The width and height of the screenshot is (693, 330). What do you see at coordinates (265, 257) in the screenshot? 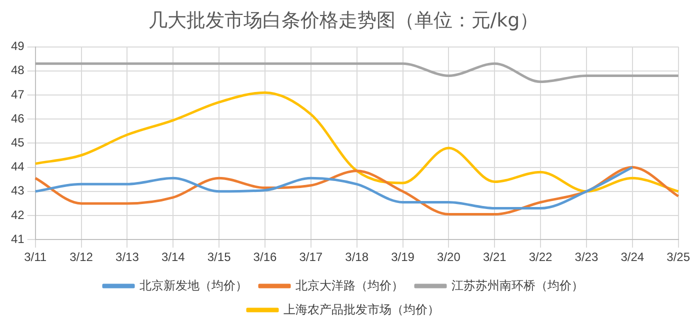
I see `x-tick-label: 3/16` at bounding box center [265, 257].